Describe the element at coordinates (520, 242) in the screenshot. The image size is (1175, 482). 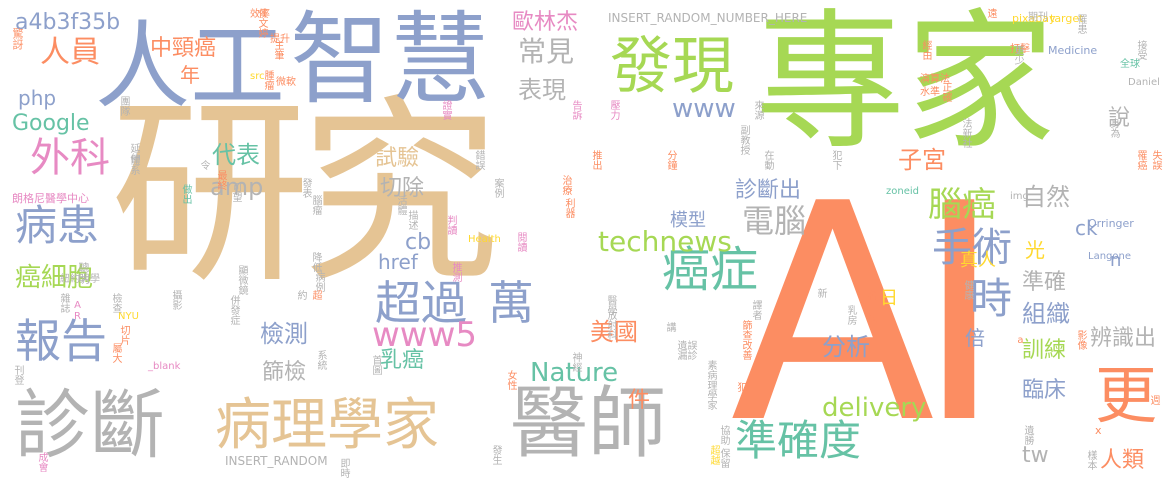
I see `word: 閱讀` at that location.